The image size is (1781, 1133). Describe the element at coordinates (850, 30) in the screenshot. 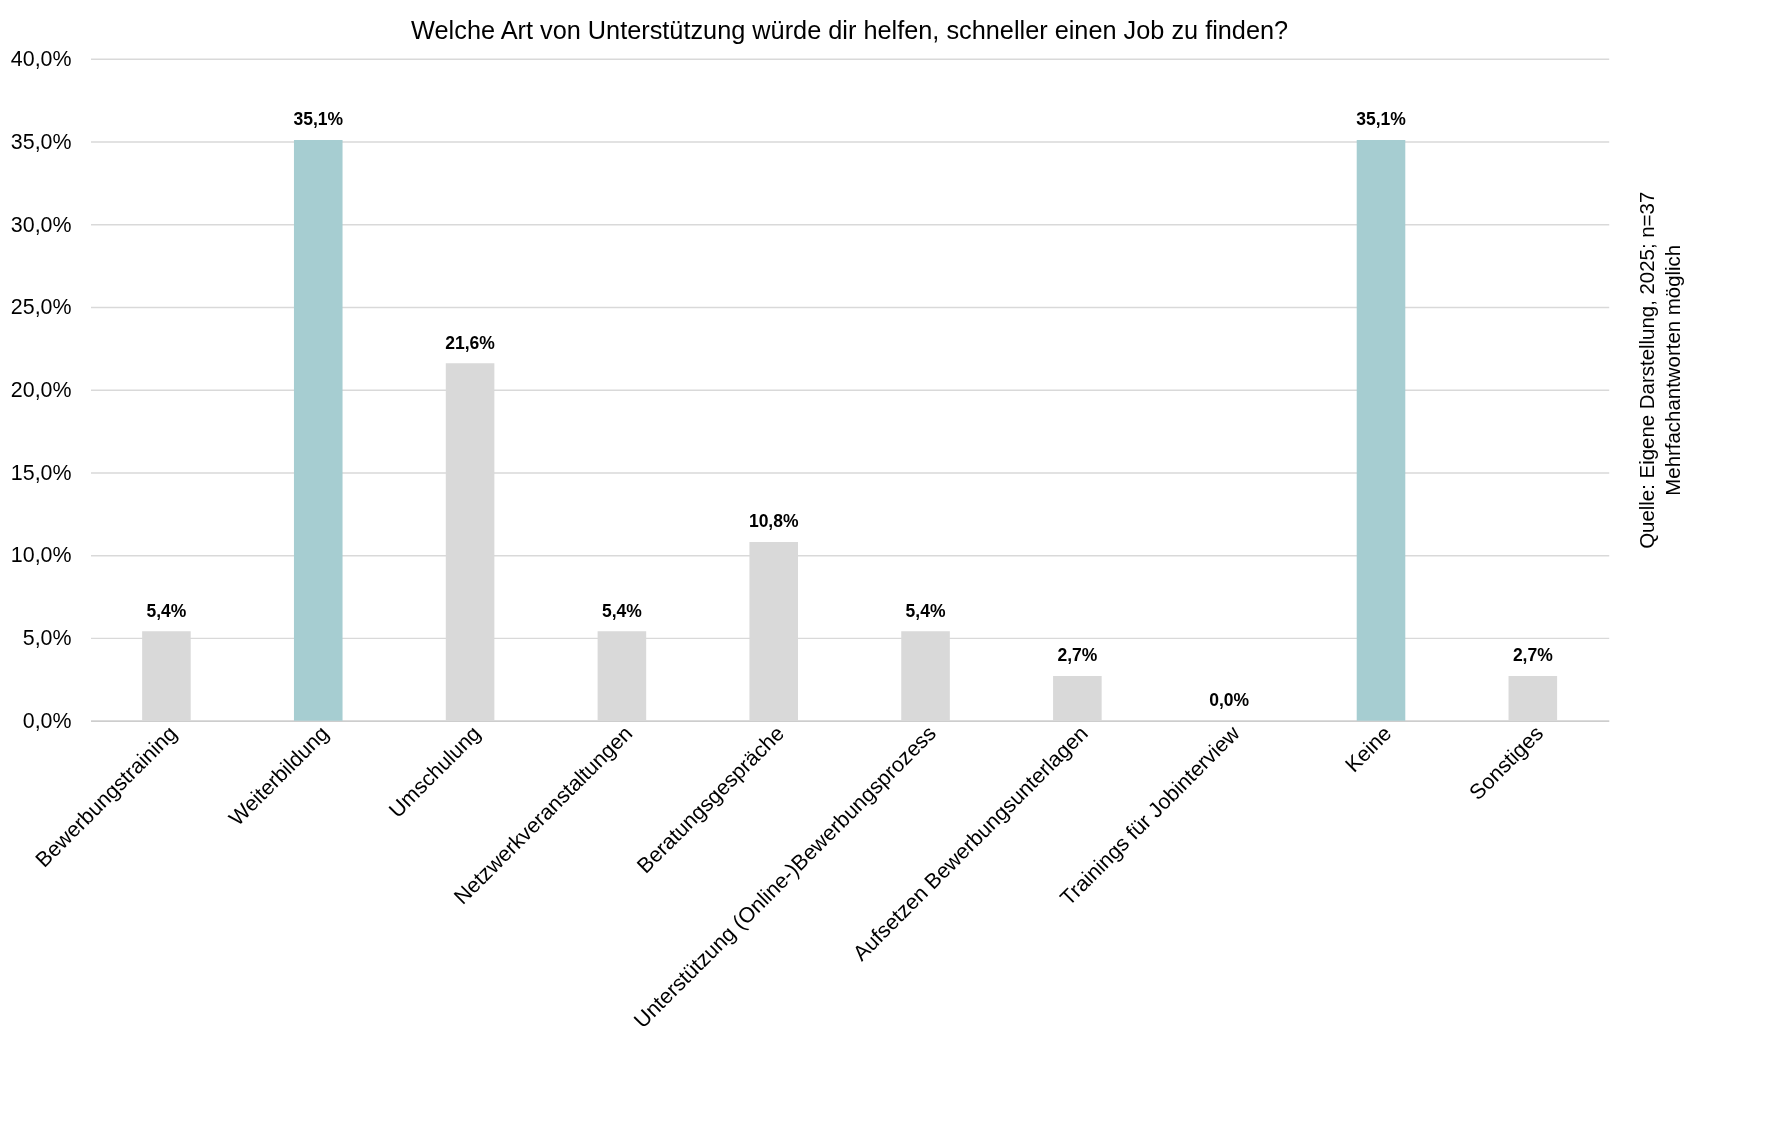

I see `chart-title: Welche Art von Unterstützung würde dir helfen, schneller einen Job zu finden?` at that location.